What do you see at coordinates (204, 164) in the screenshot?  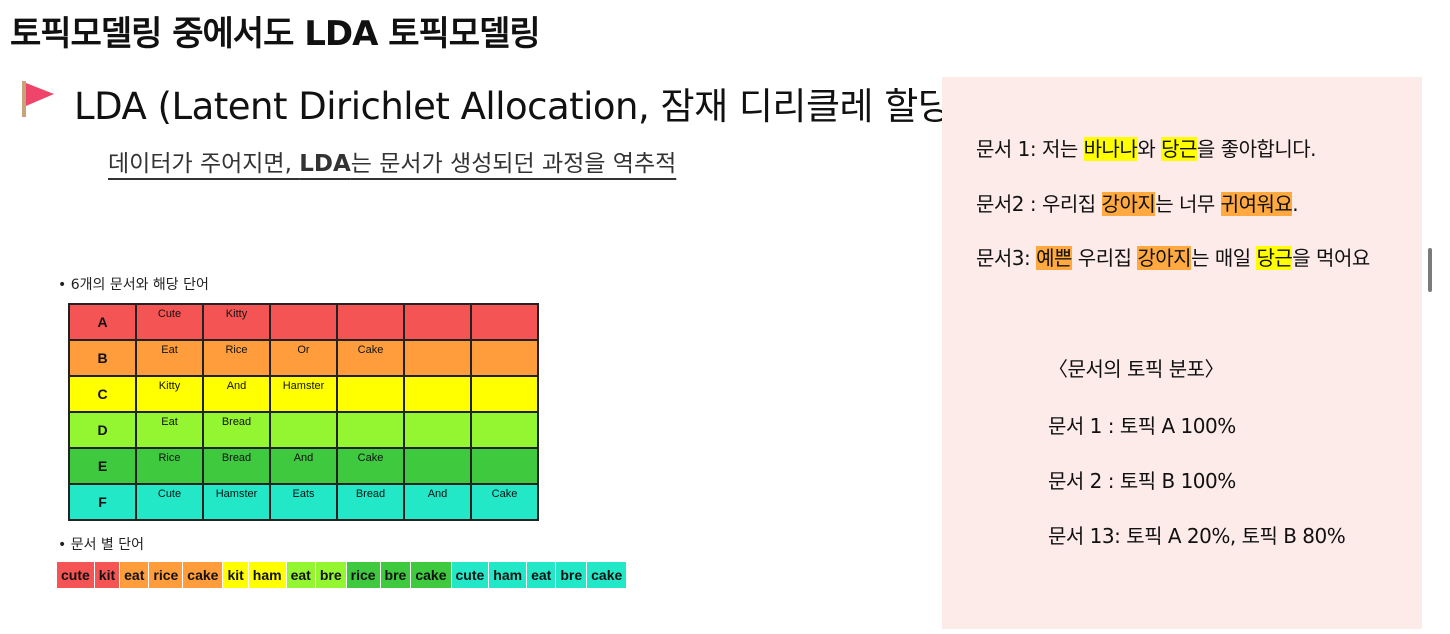 I see `subheading-pre: 데이터가 주어지면,` at bounding box center [204, 164].